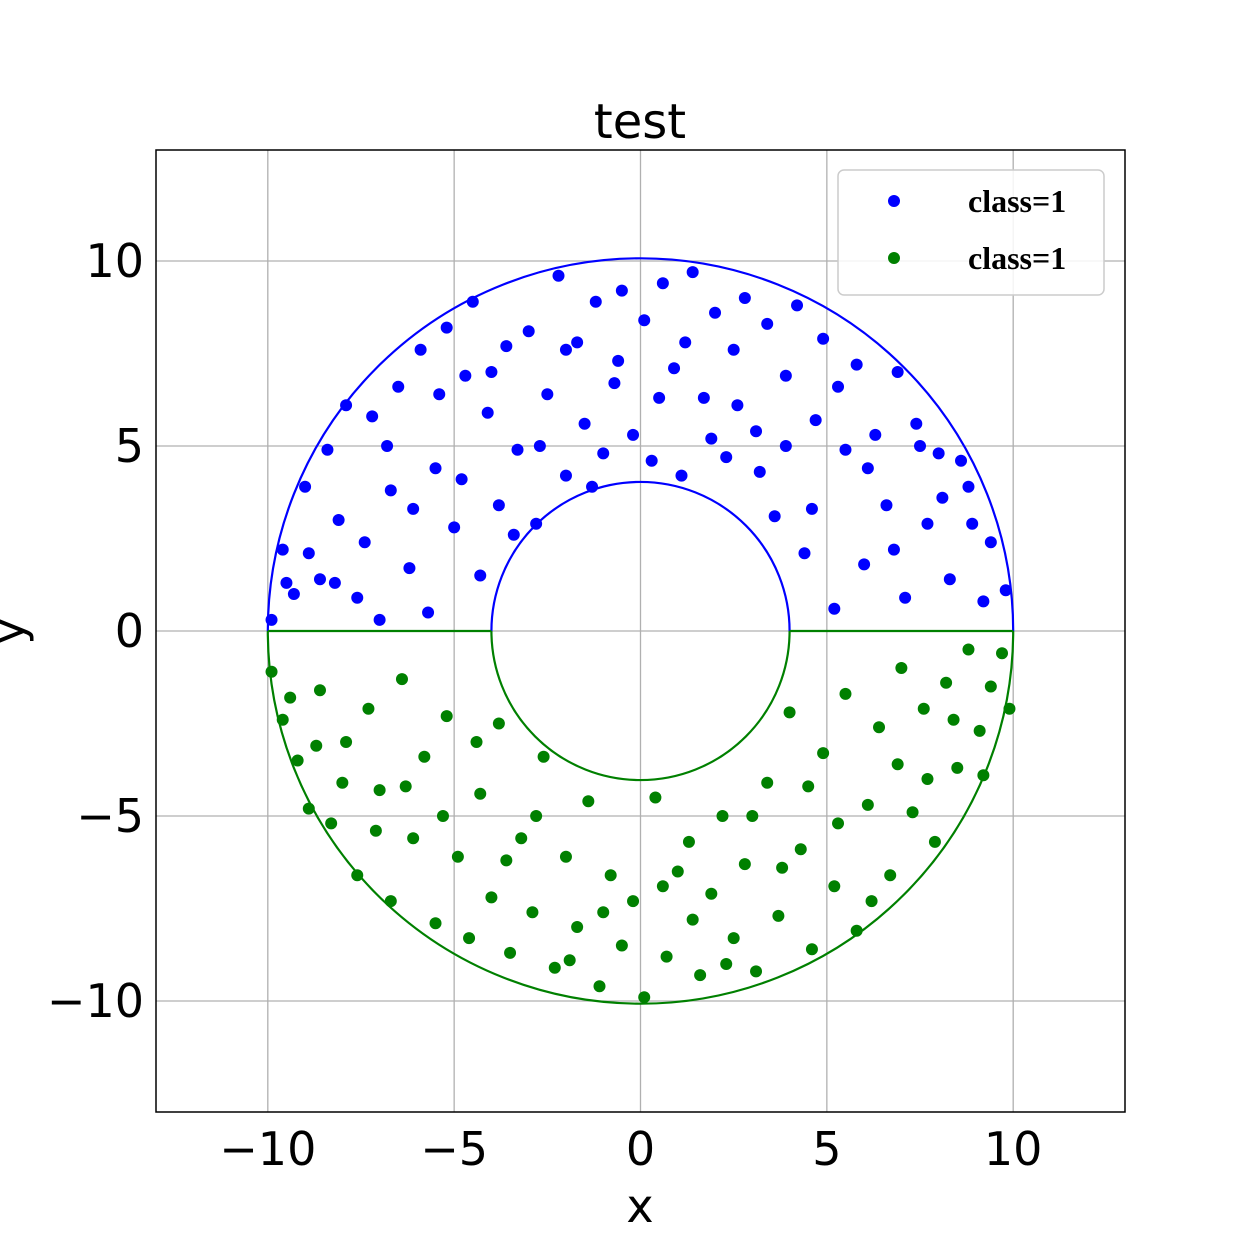 The width and height of the screenshot is (1250, 1250). I want to click on legend-label-class-1-green: class=1, so click(1017, 258).